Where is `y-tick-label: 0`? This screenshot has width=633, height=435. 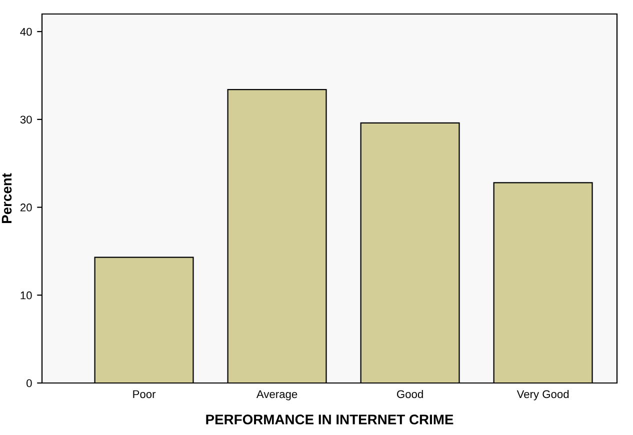
y-tick-label: 0 is located at coordinates (29, 383).